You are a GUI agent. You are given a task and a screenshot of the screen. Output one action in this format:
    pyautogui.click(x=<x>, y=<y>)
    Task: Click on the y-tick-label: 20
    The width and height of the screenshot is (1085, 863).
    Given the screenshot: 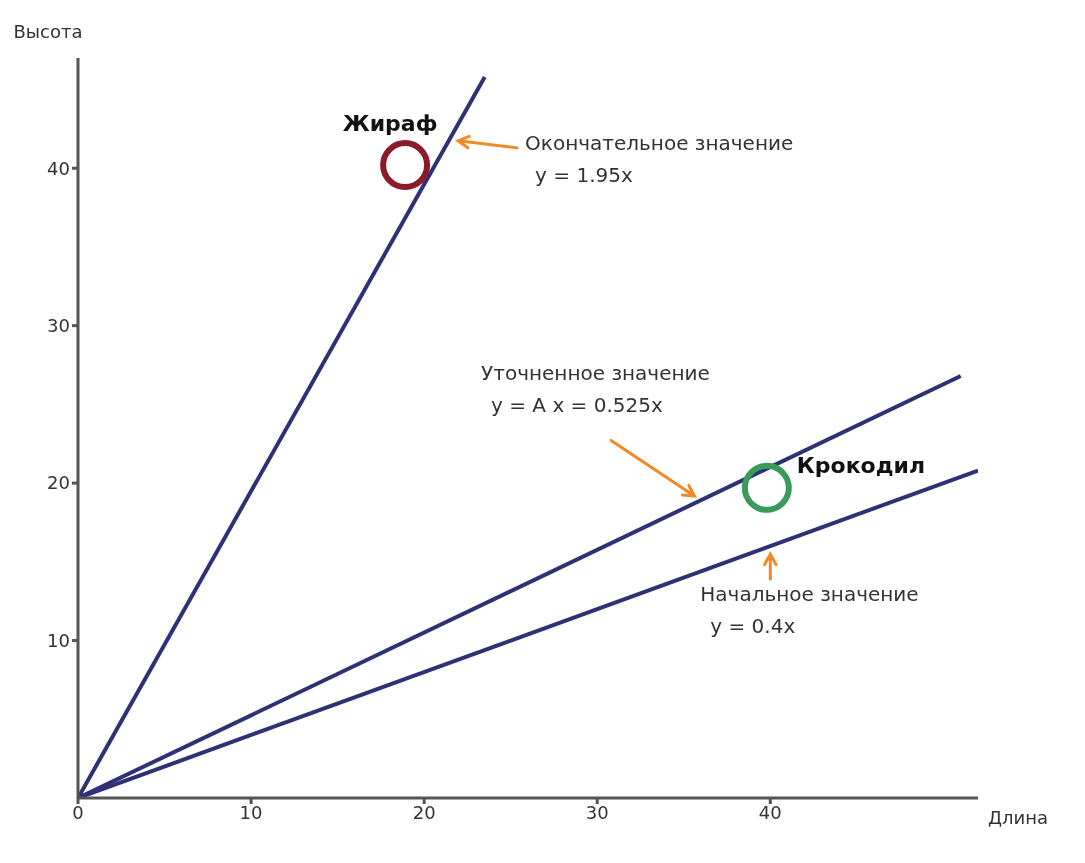 What is the action you would take?
    pyautogui.click(x=58, y=483)
    